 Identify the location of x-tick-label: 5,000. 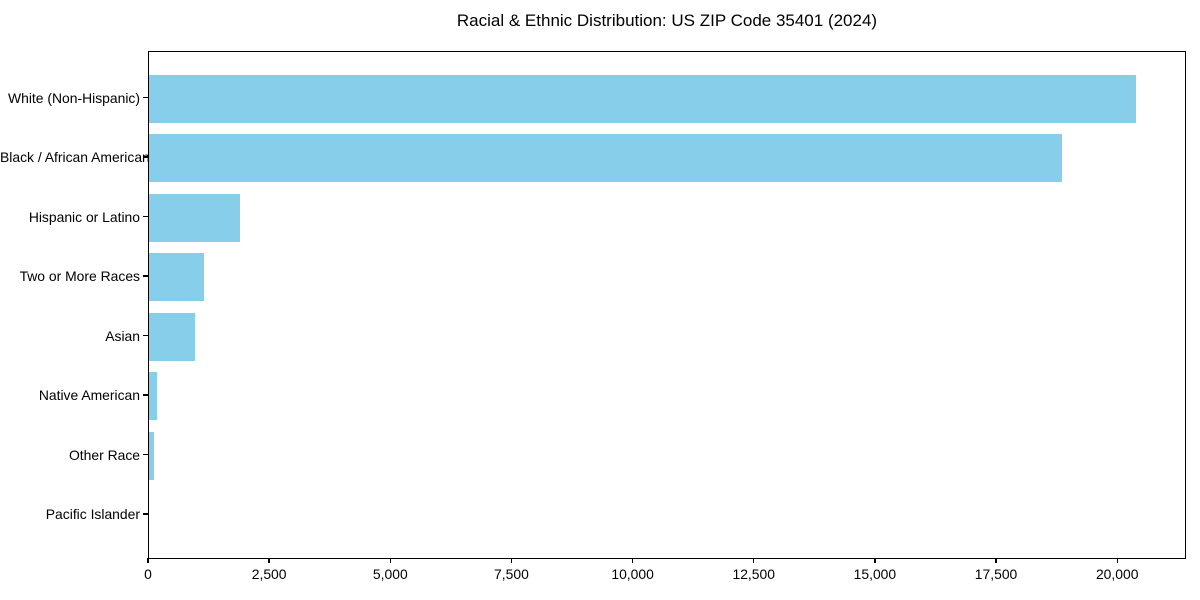
(390, 574).